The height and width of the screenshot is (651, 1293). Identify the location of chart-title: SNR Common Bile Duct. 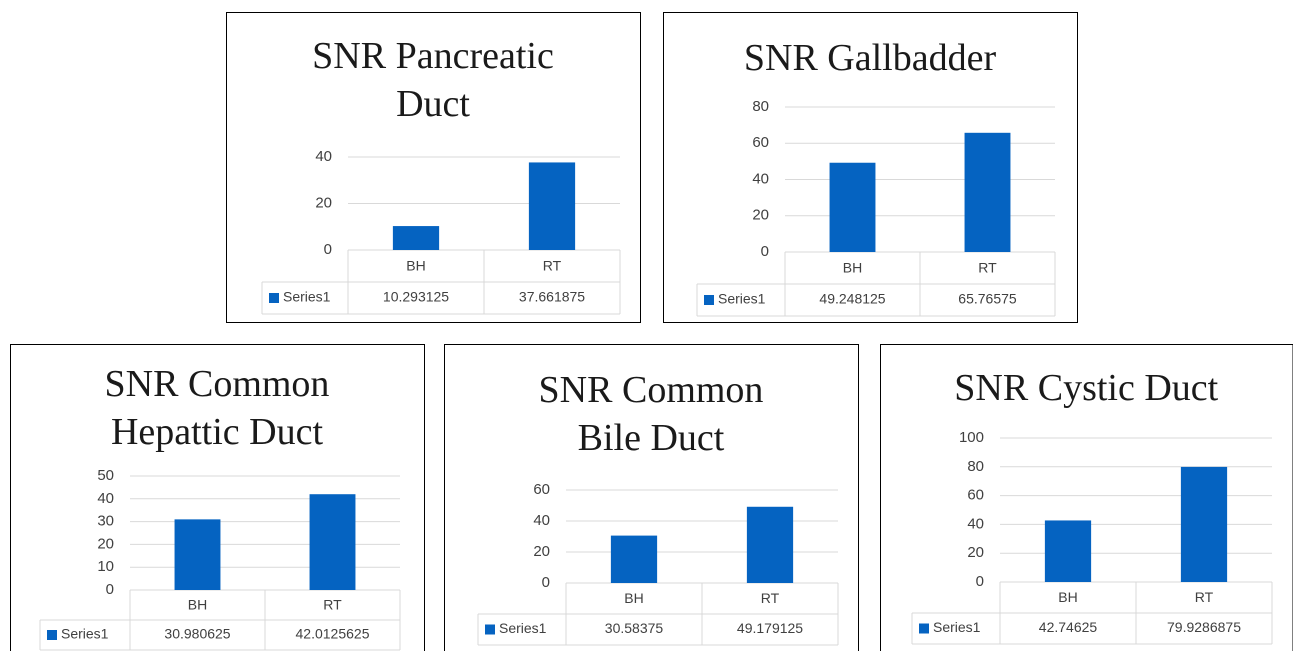
(651, 414).